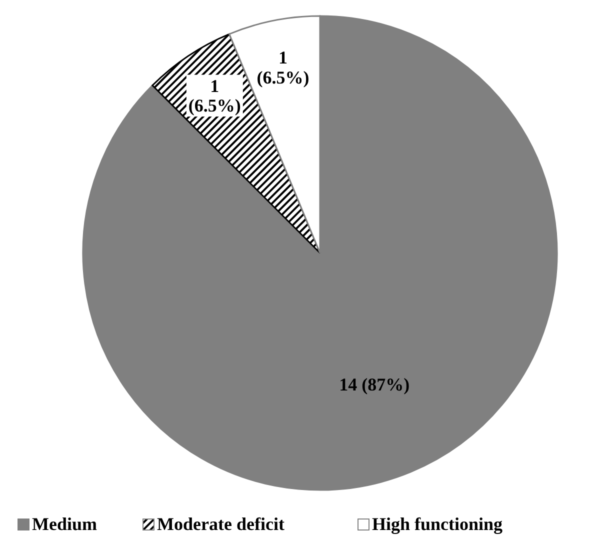 Image resolution: width=610 pixels, height=550 pixels. What do you see at coordinates (64, 524) in the screenshot?
I see `legend-label: Medium` at bounding box center [64, 524].